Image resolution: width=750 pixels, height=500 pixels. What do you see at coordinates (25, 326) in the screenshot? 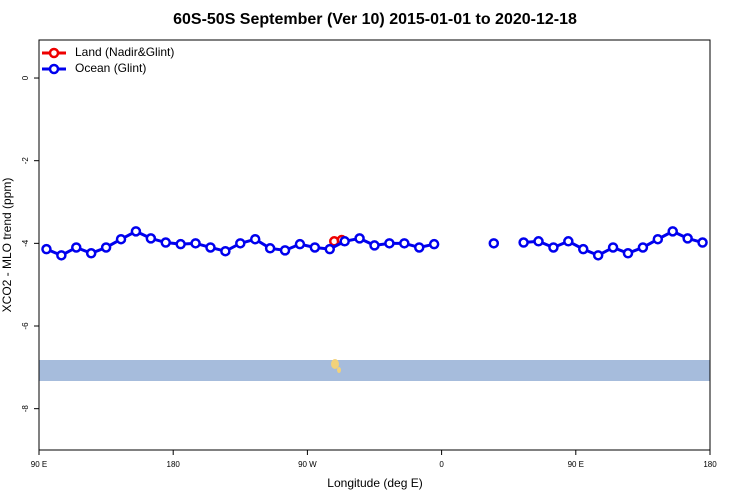
I see `y-tick-label: -6` at bounding box center [25, 326].